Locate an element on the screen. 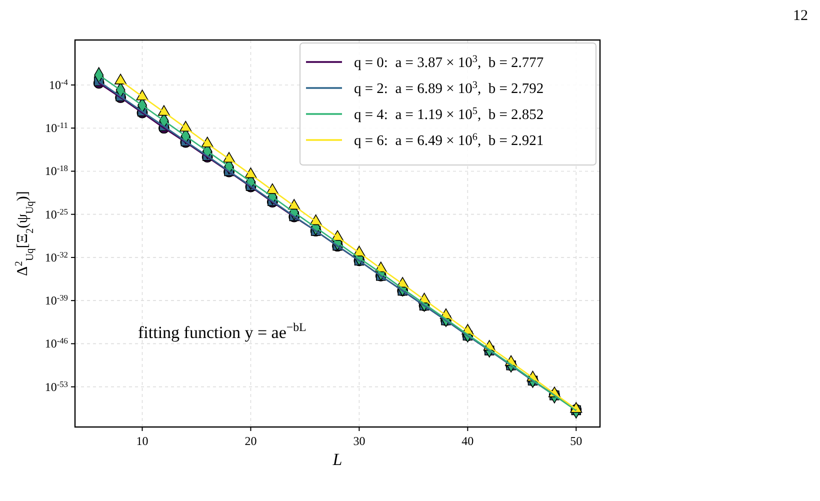 This screenshot has width=820, height=501. y-tick-label: 10$^{-46}$ is located at coordinates (56, 343).